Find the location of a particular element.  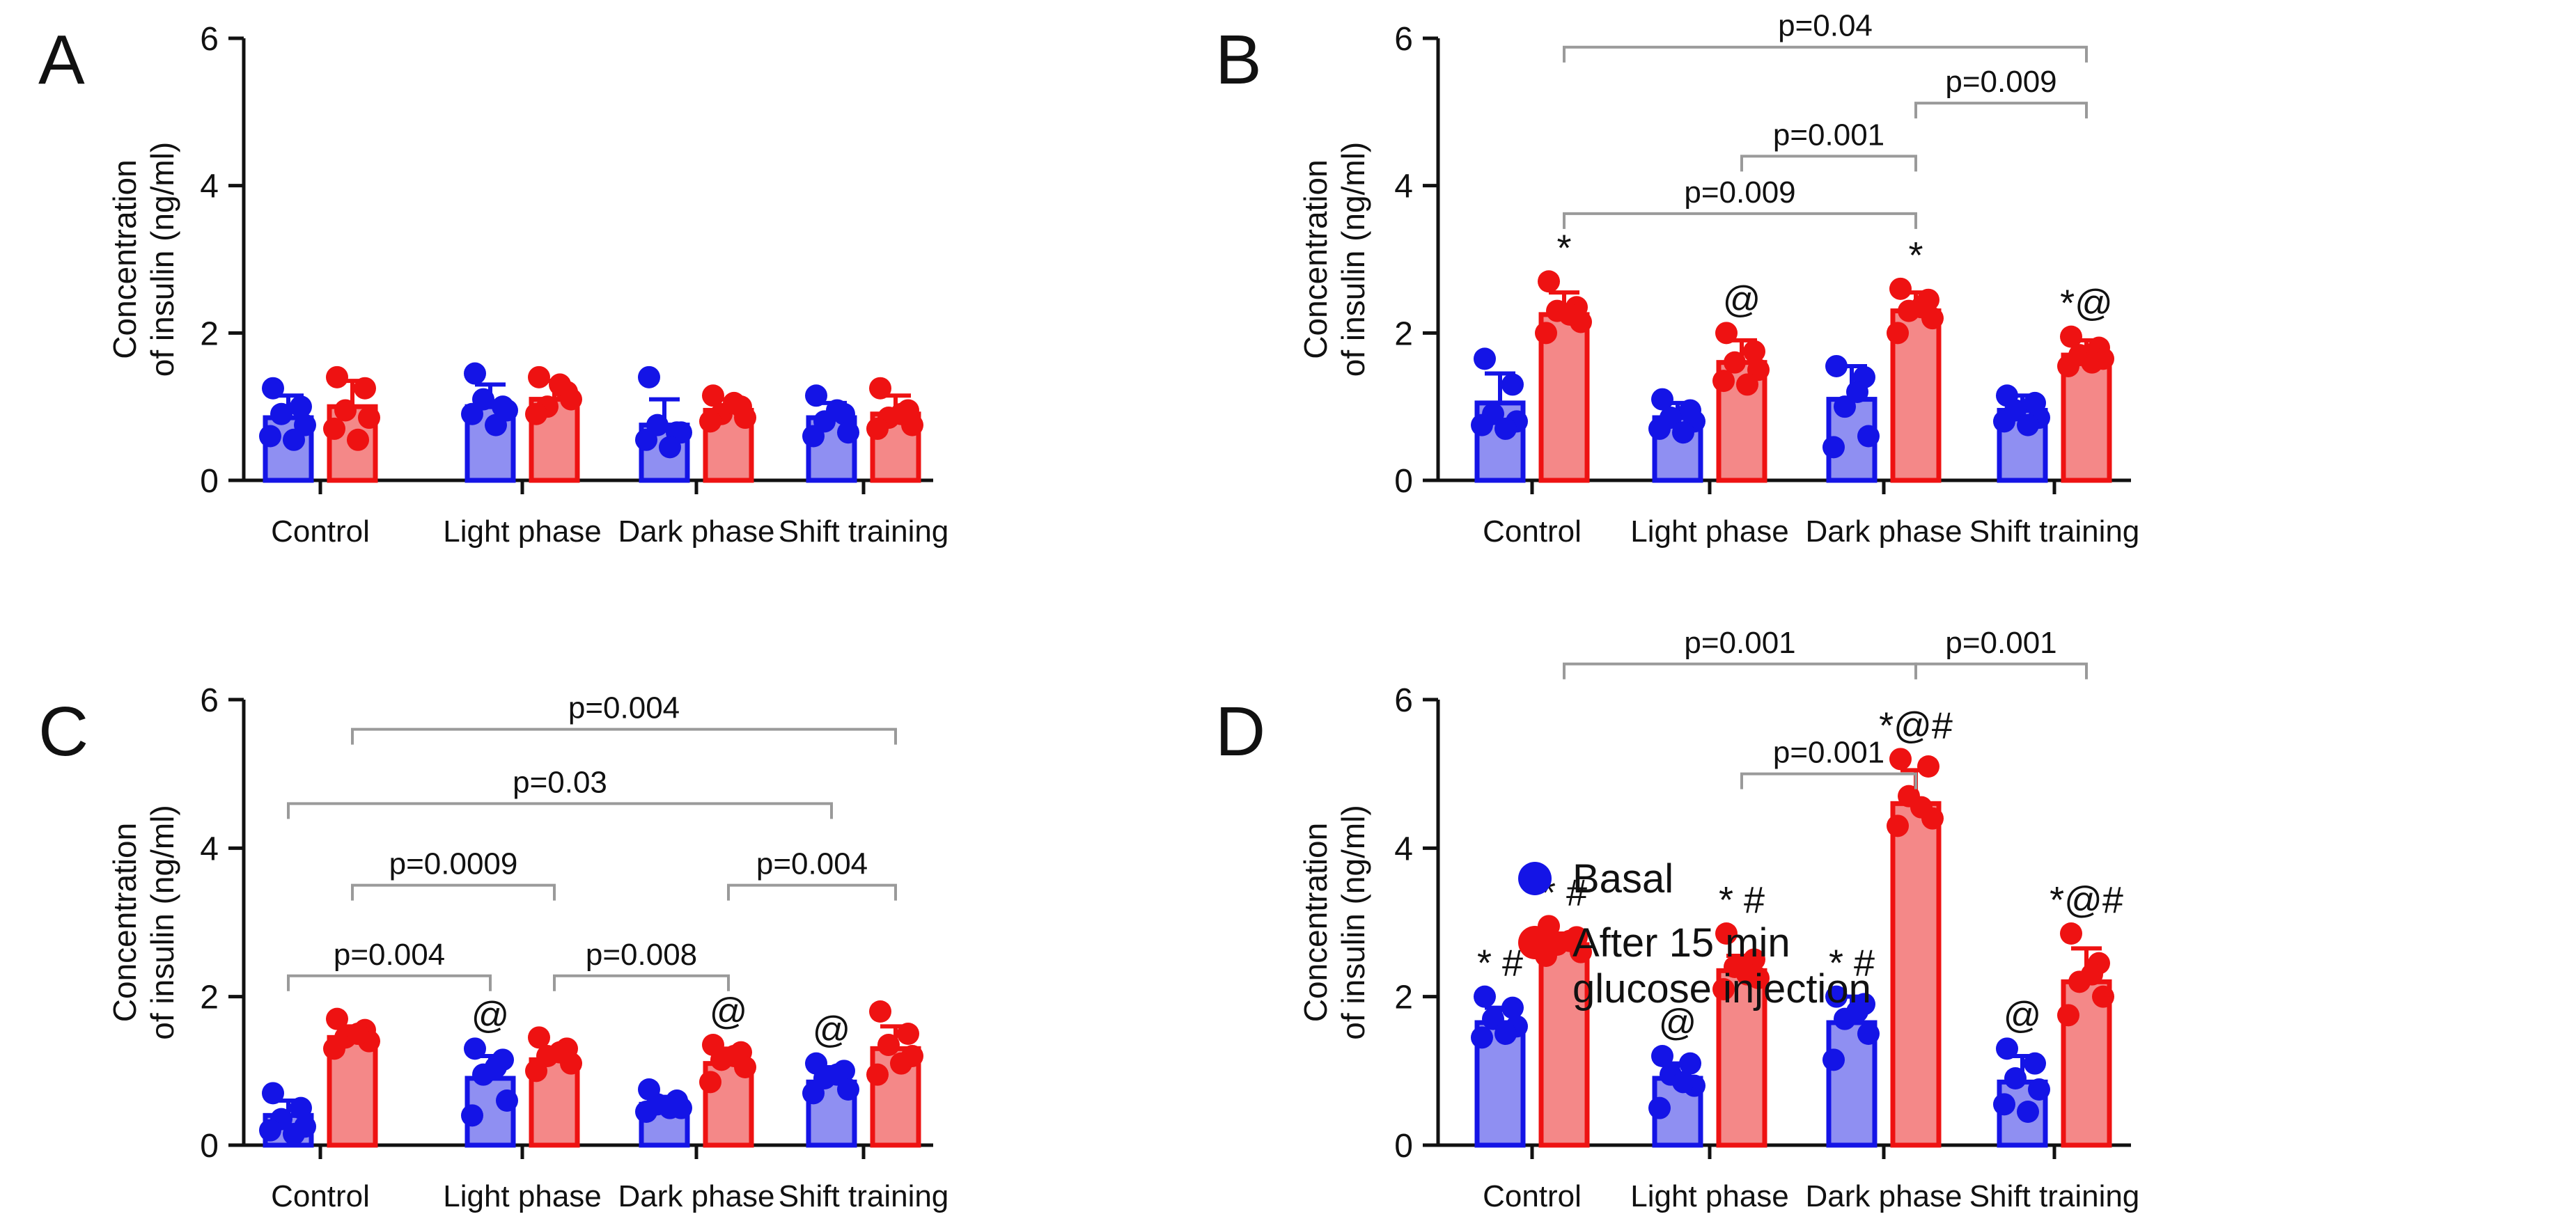

x-tick-label: Shift training is located at coordinates (864, 531).